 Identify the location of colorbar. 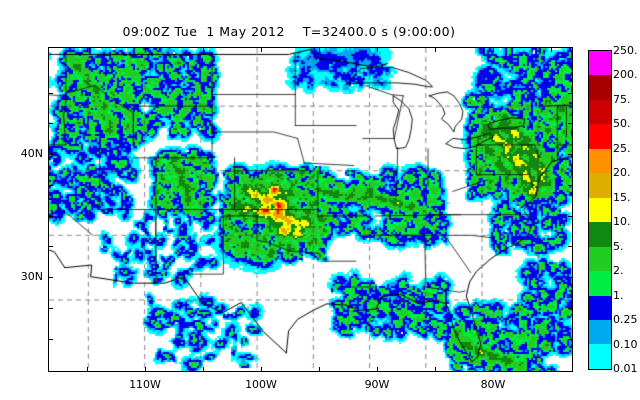
(600, 210).